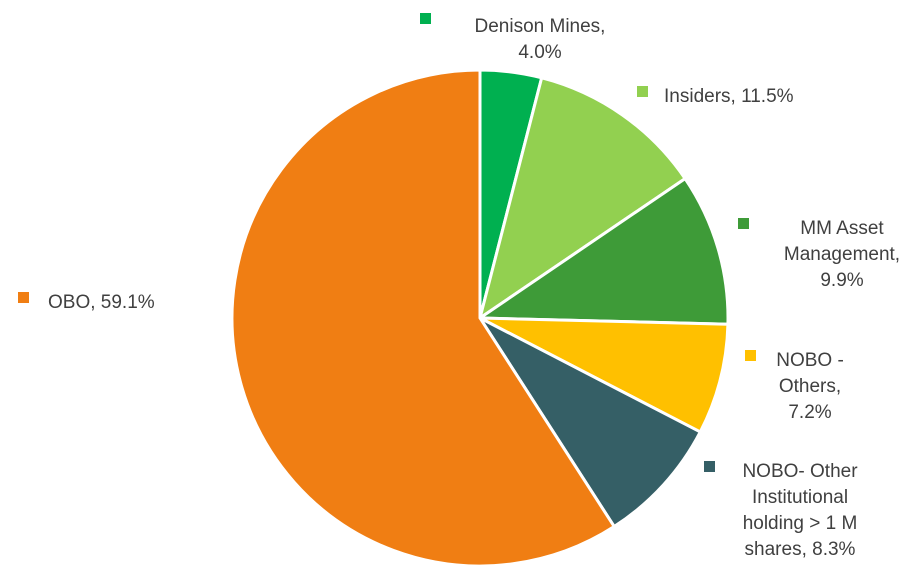 Image resolution: width=924 pixels, height=584 pixels. I want to click on data-label-line: Denison Mines,, so click(540, 26).